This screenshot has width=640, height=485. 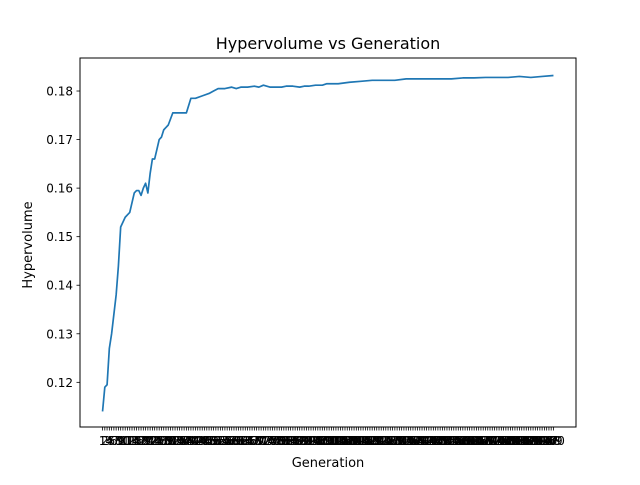 What do you see at coordinates (138, 441) in the screenshot?
I see `x-tick-label: 17` at bounding box center [138, 441].